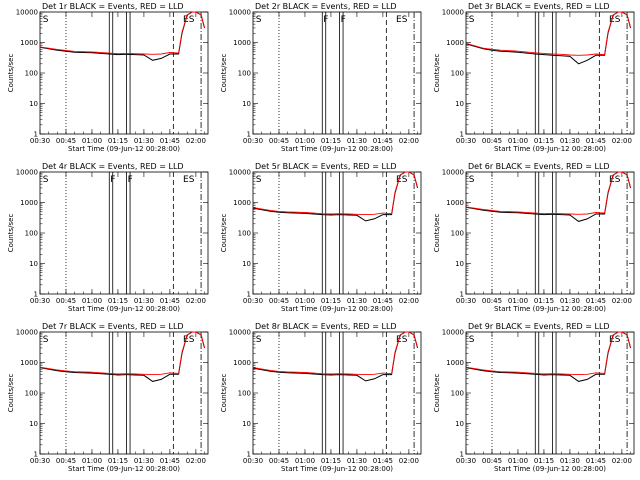  Describe the element at coordinates (113, 326) in the screenshot. I see `panel-title: Det 7r BLACK = Events, RED = LLD` at that location.